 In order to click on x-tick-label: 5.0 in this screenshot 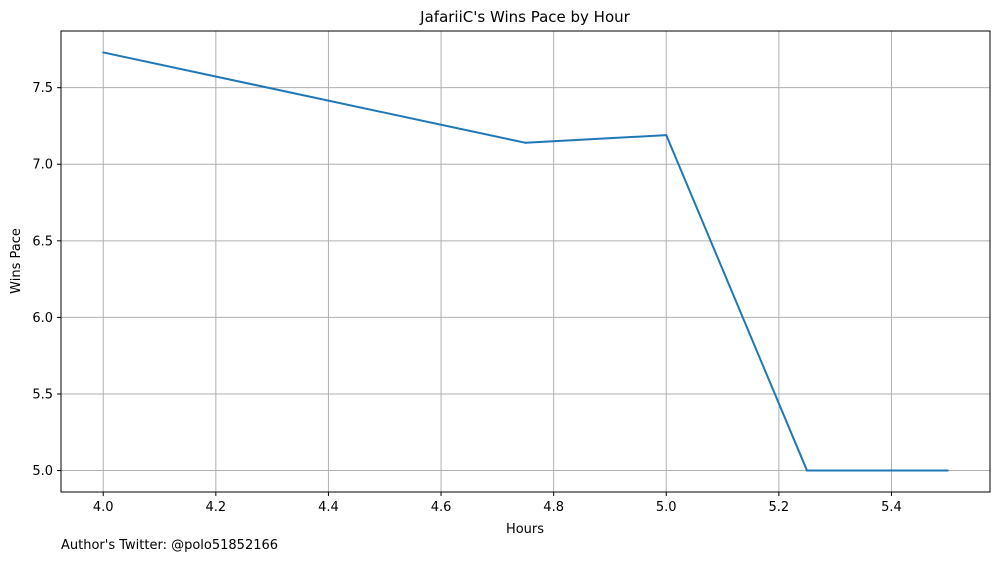, I will do `click(666, 507)`.